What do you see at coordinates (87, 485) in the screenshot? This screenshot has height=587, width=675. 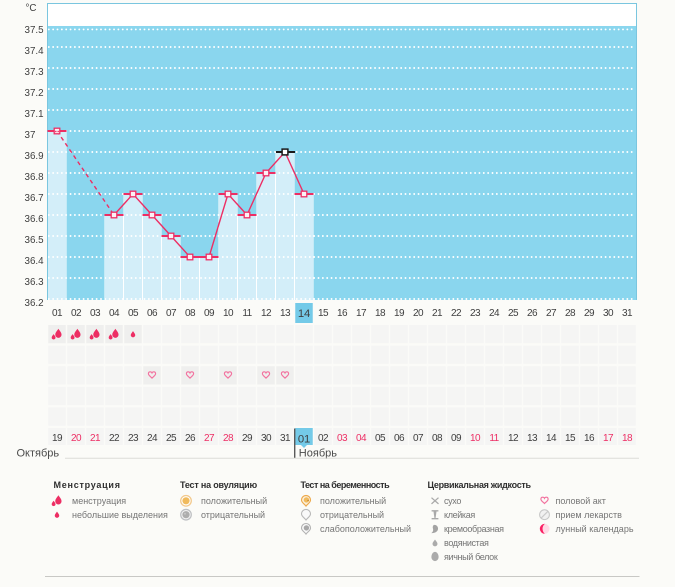 I see `svg-text: Менструация` at bounding box center [87, 485].